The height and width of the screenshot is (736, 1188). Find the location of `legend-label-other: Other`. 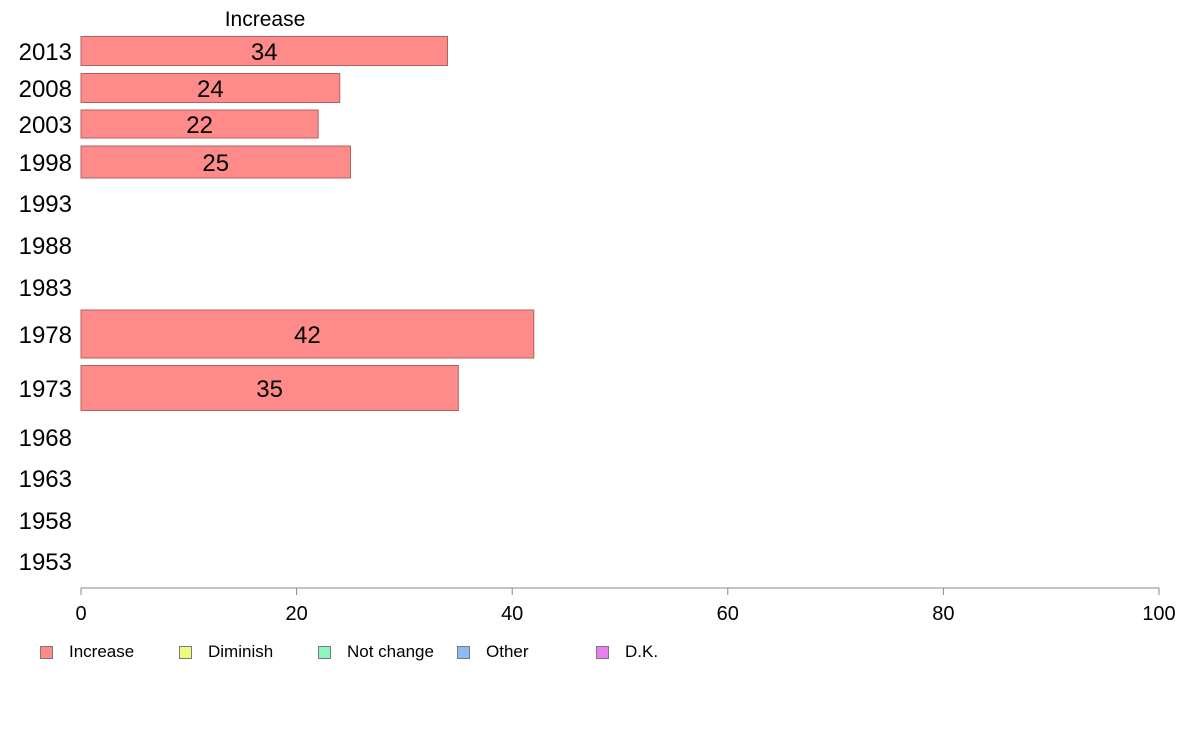

legend-label-other: Other is located at coordinates (507, 651).